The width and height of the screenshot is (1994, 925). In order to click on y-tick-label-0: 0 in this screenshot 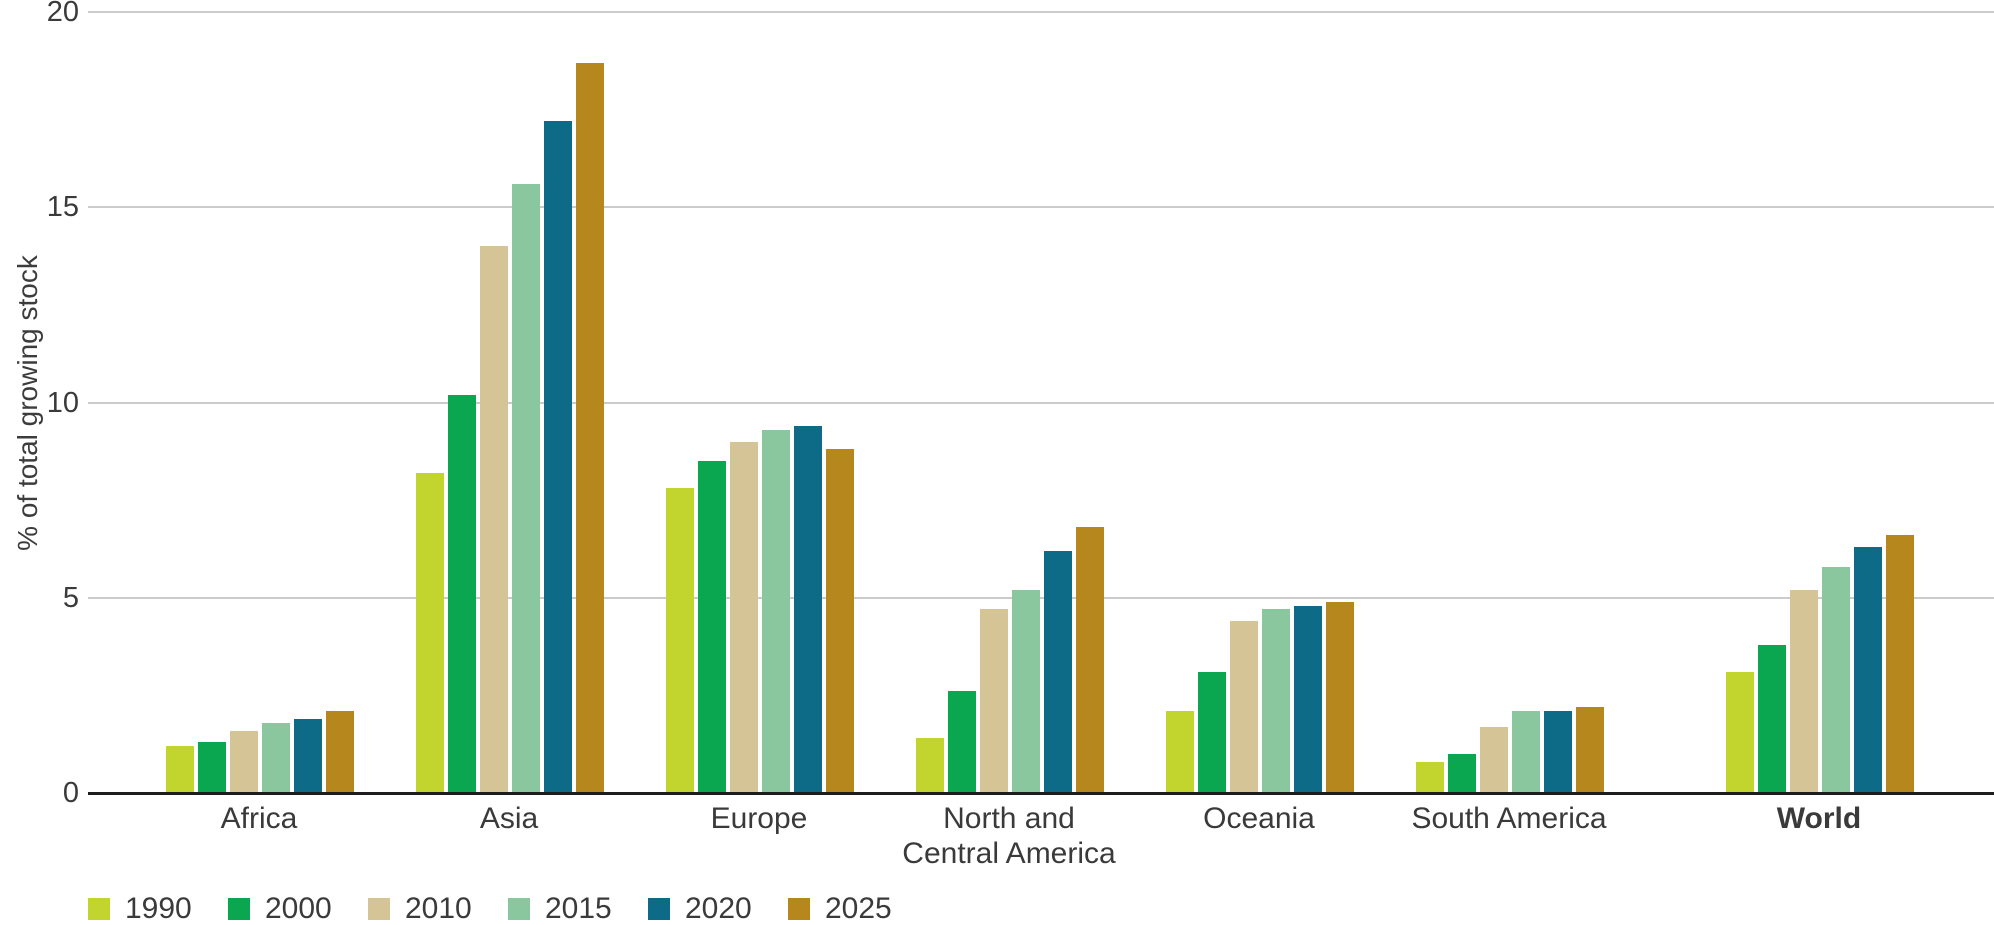, I will do `click(70, 793)`.